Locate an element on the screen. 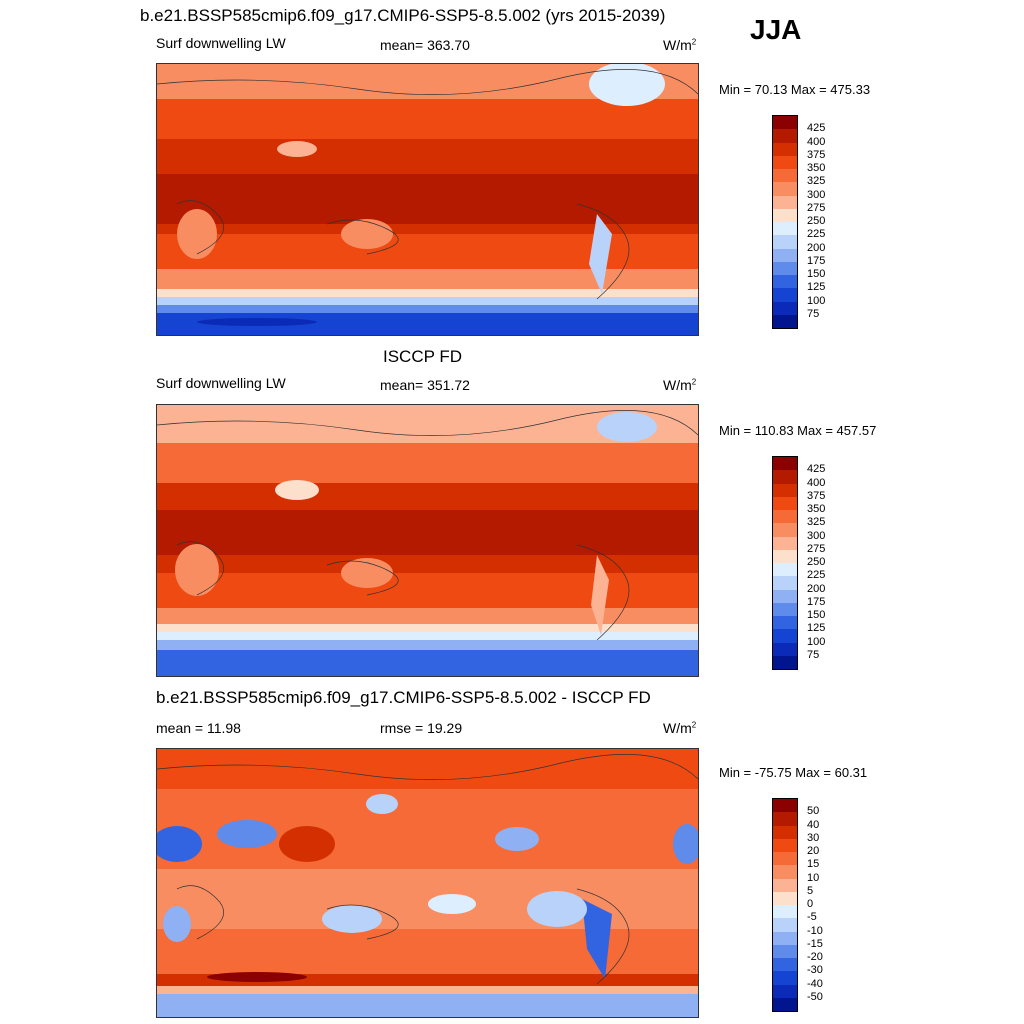 Image resolution: width=1024 pixels, height=1024 pixels. panel1-units: W/m2 is located at coordinates (680, 45).